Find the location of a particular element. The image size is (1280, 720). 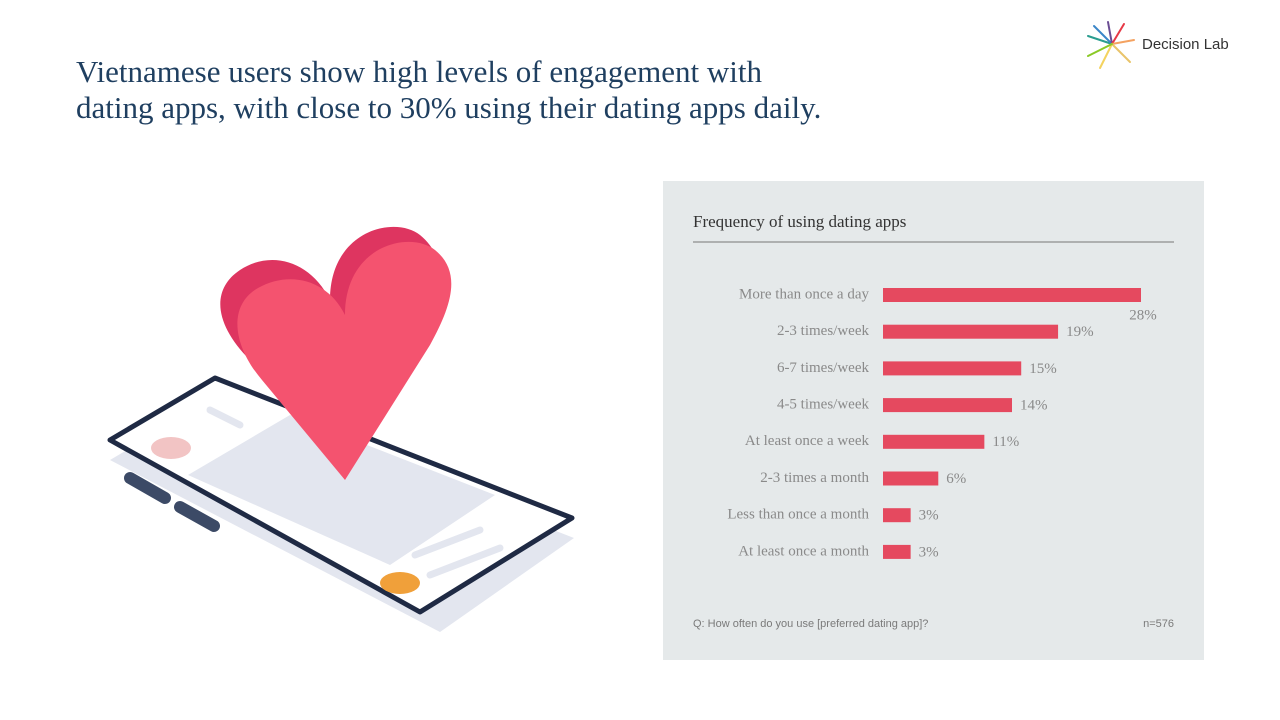

chart-title: Frequency of using dating apps is located at coordinates (799, 221).